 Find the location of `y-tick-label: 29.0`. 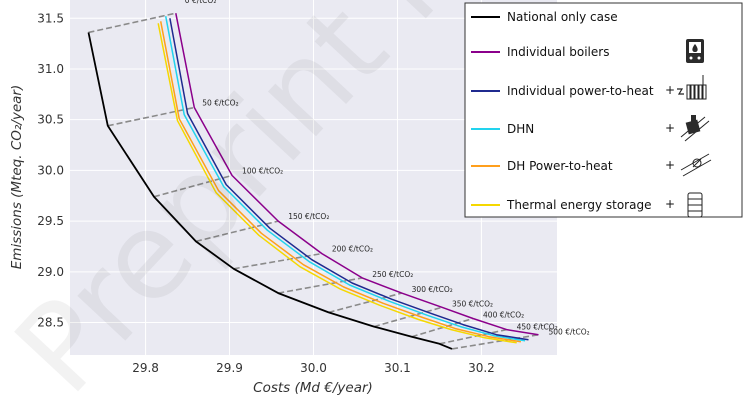

y-tick-label: 29.0 is located at coordinates (50, 272).